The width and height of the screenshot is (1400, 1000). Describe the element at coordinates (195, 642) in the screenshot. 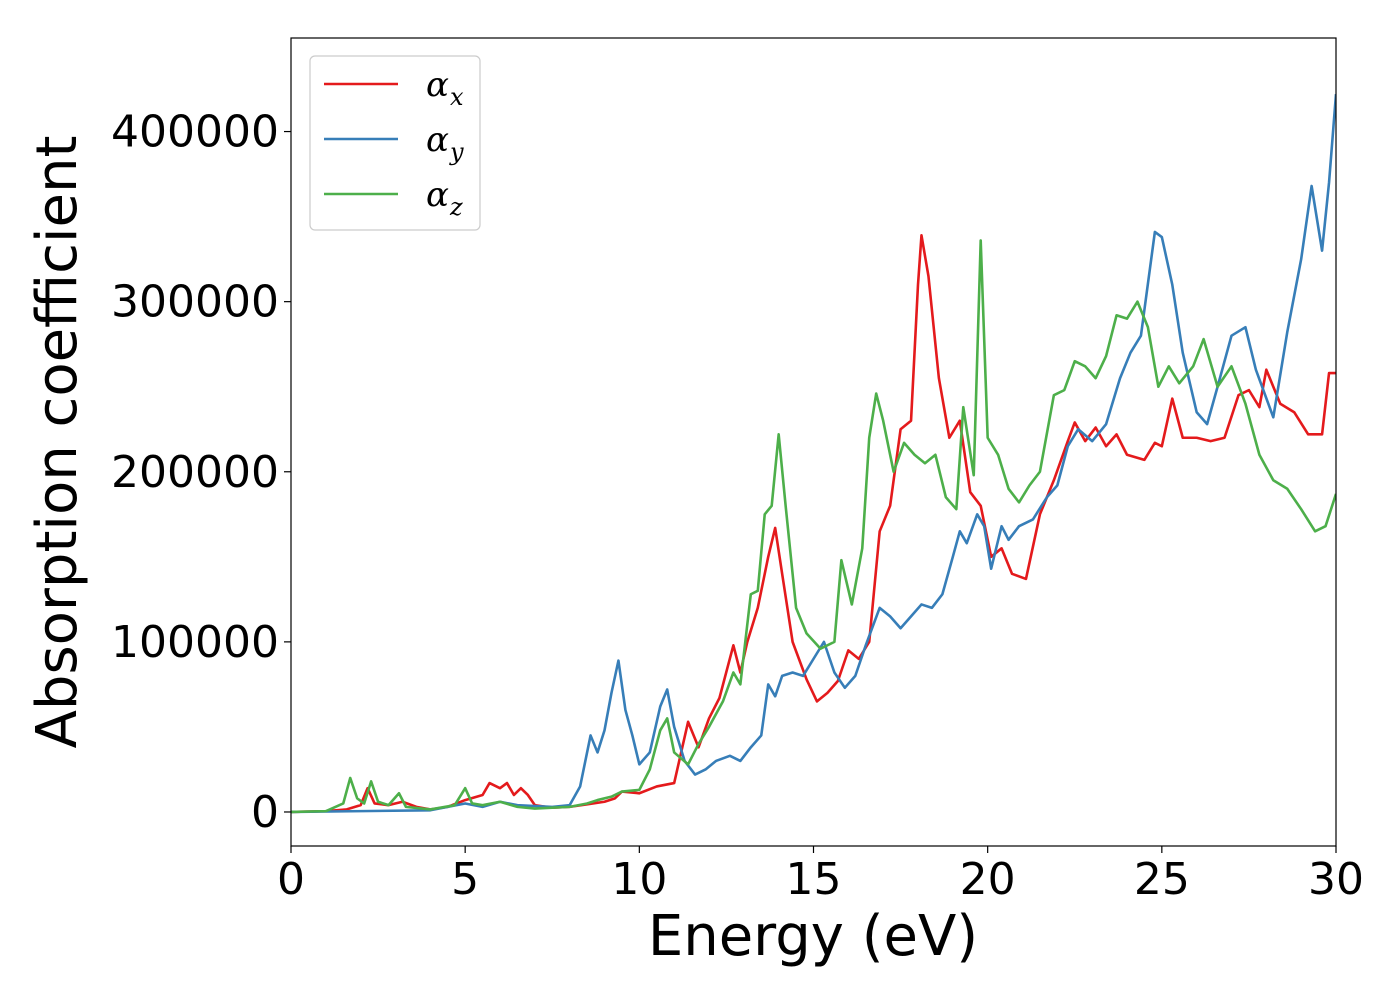

I see `y-tick-label: 100000` at that location.